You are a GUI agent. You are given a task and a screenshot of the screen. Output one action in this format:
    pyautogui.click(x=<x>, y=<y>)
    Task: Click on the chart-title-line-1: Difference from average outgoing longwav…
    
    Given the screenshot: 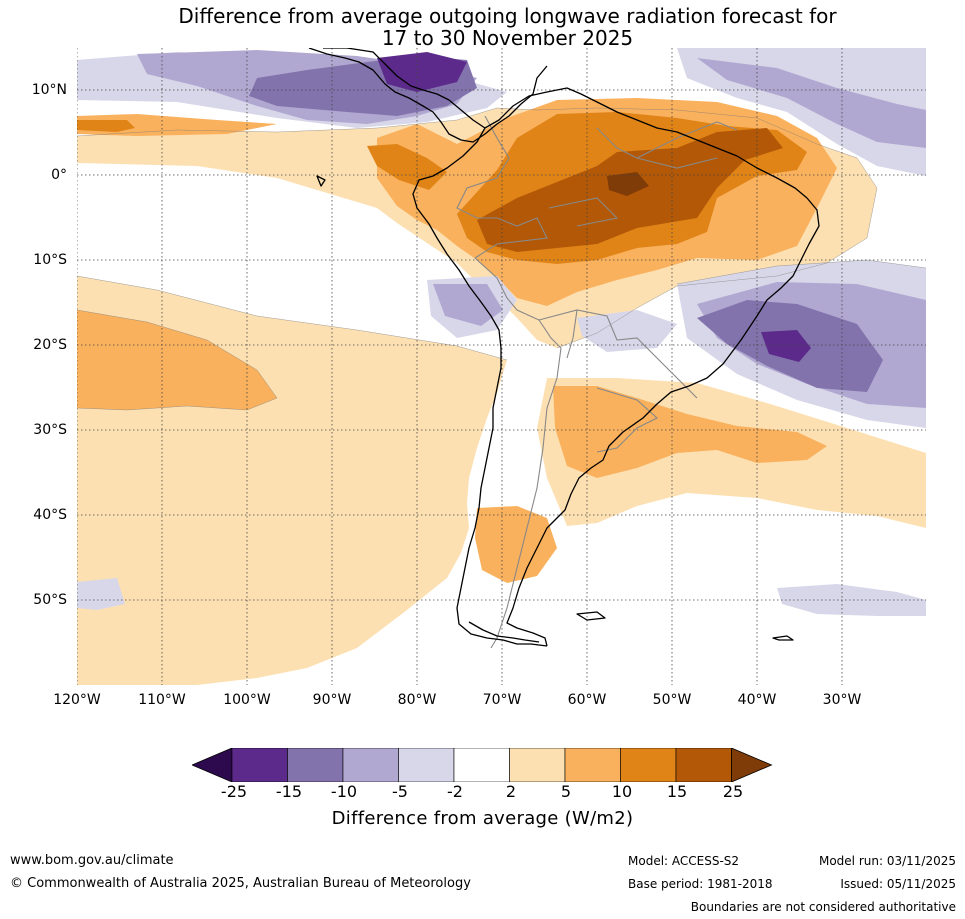 What is the action you would take?
    pyautogui.click(x=507, y=16)
    